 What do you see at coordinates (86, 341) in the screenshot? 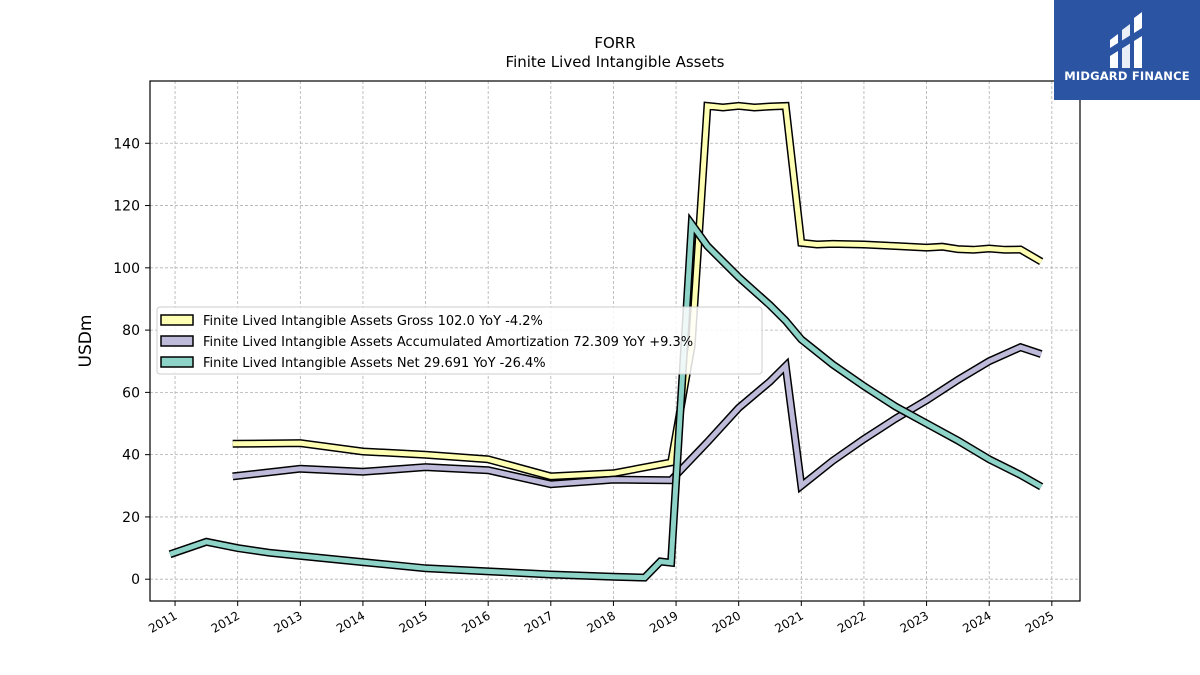
I see `y-axis-label: USDm` at bounding box center [86, 341].